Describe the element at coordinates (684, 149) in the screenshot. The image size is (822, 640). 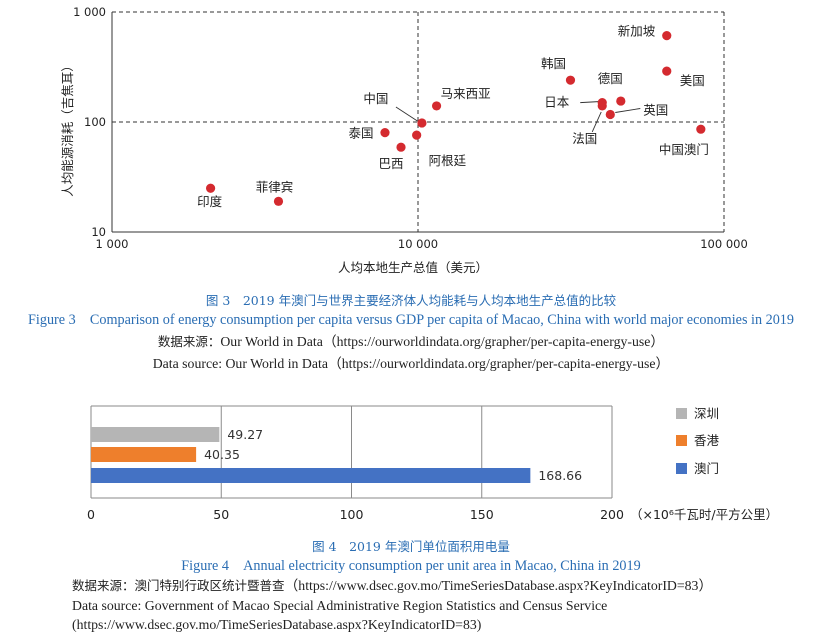
I see `point-label: 中国澳门` at that location.